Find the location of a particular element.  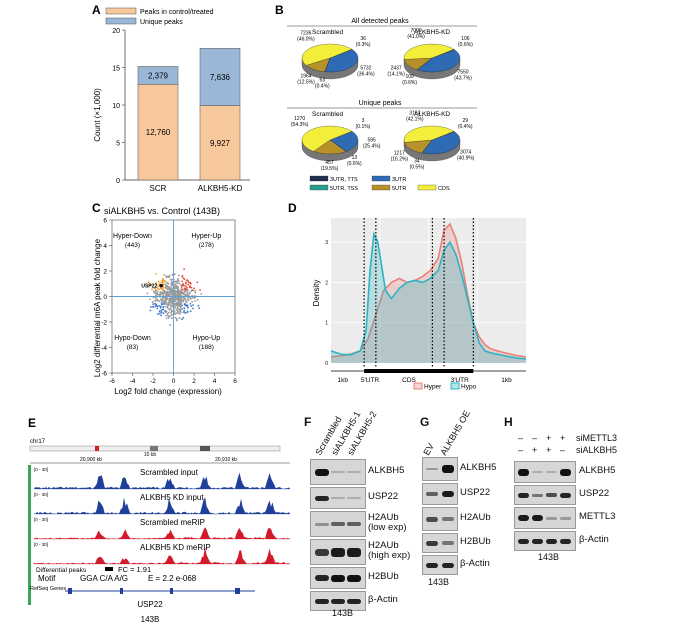

bar-unique-alkbh5-kd is located at coordinates (220, 76).